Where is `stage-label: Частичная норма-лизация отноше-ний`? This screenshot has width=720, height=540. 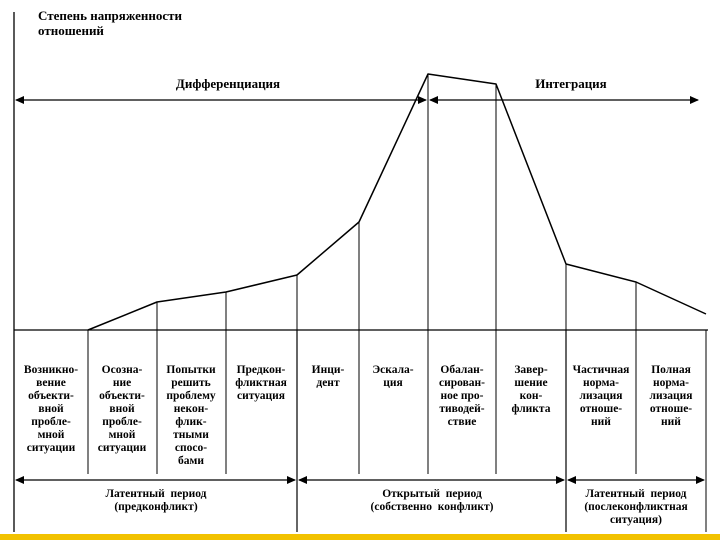
stage-label: Частичная норма-лизация отноше-ний is located at coordinates (601, 396).